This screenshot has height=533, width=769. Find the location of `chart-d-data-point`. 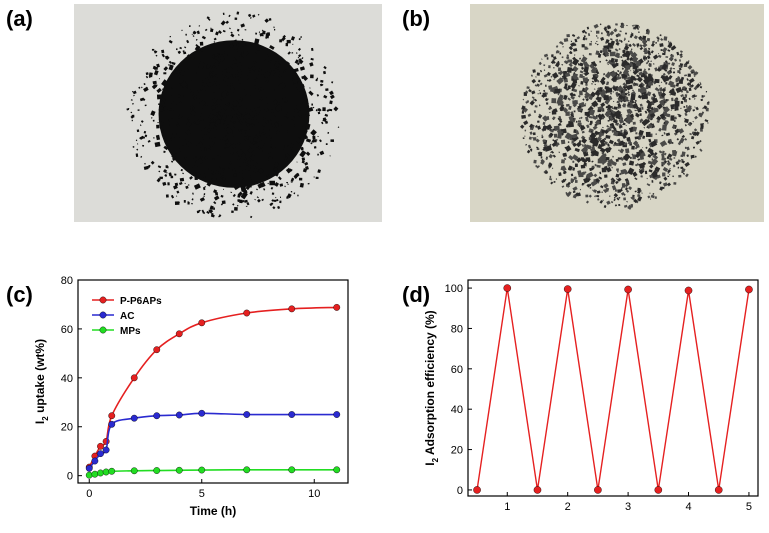

chart-d-data-point is located at coordinates (537, 490).